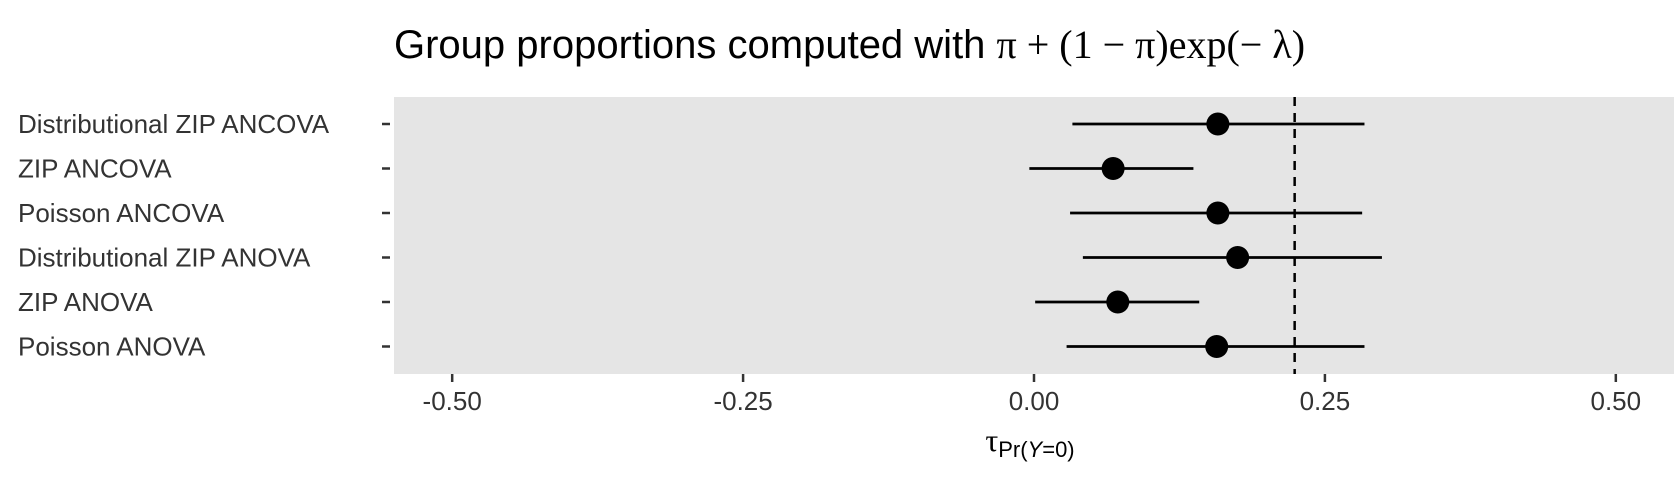 This screenshot has width=1680, height=480. Describe the element at coordinates (174, 124) in the screenshot. I see `y-tick-label: Distributional ZIP ANCOVA` at that location.